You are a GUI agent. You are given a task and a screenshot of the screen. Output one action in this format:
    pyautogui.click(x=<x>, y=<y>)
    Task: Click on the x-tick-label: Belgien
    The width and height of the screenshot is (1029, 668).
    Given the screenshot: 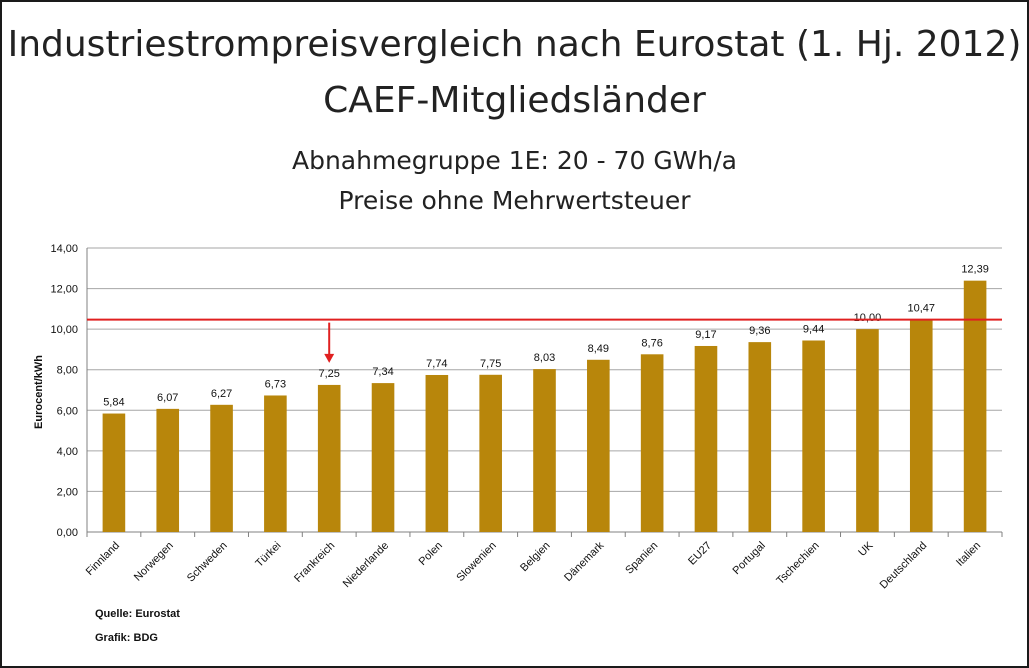 What is the action you would take?
    pyautogui.click(x=535, y=557)
    